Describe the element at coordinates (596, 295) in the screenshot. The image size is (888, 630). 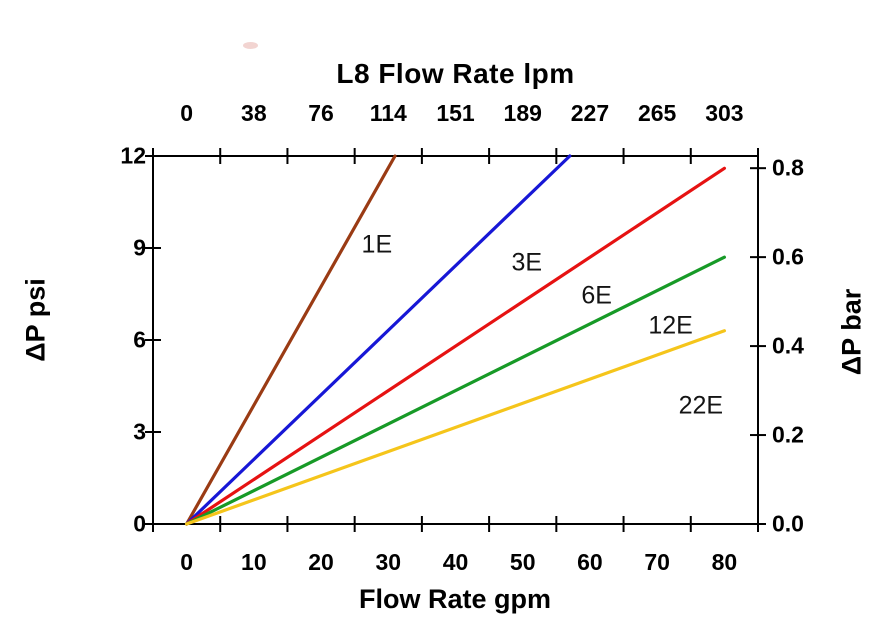
I see `series-label-6E: 6E` at that location.